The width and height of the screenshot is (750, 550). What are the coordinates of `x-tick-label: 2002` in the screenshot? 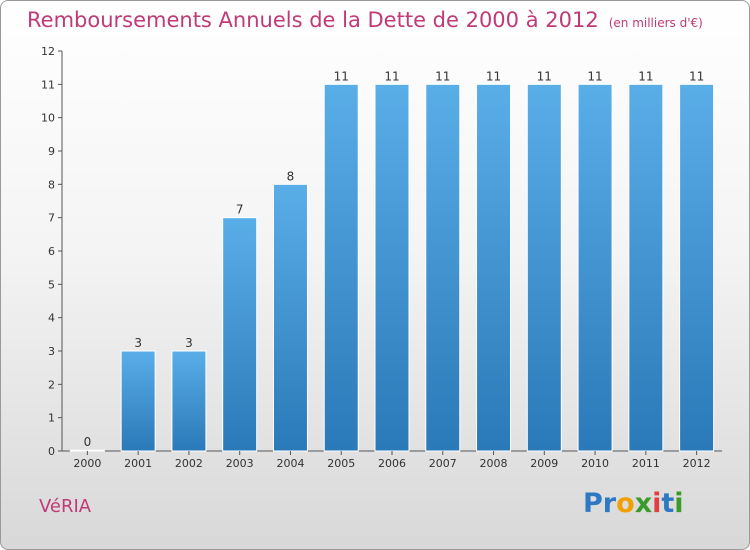 It's located at (189, 463).